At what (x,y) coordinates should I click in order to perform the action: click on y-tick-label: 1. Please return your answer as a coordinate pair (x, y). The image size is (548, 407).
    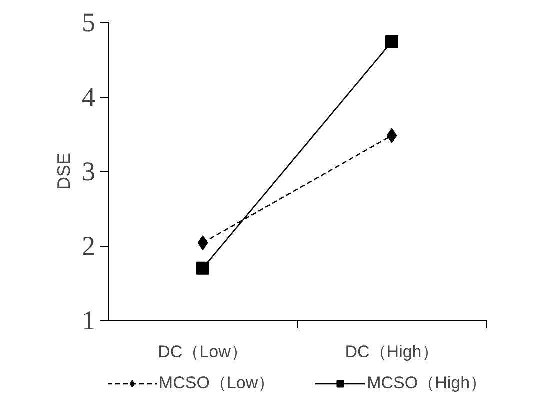
    Looking at the image, I should click on (89, 321).